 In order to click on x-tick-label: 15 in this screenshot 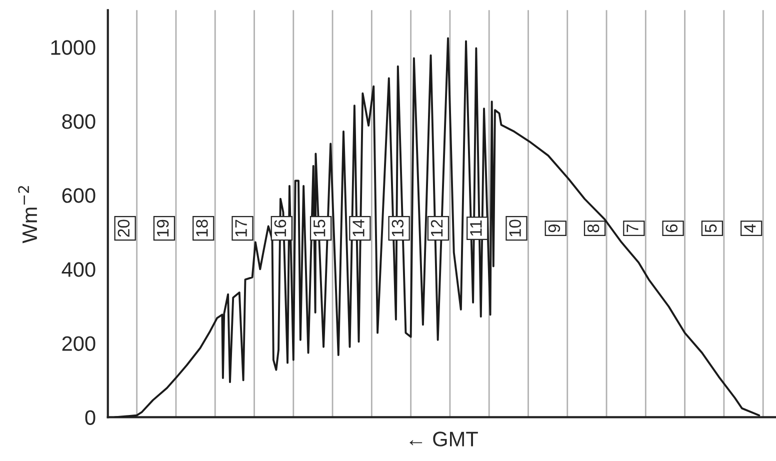, I will do `click(320, 228)`.